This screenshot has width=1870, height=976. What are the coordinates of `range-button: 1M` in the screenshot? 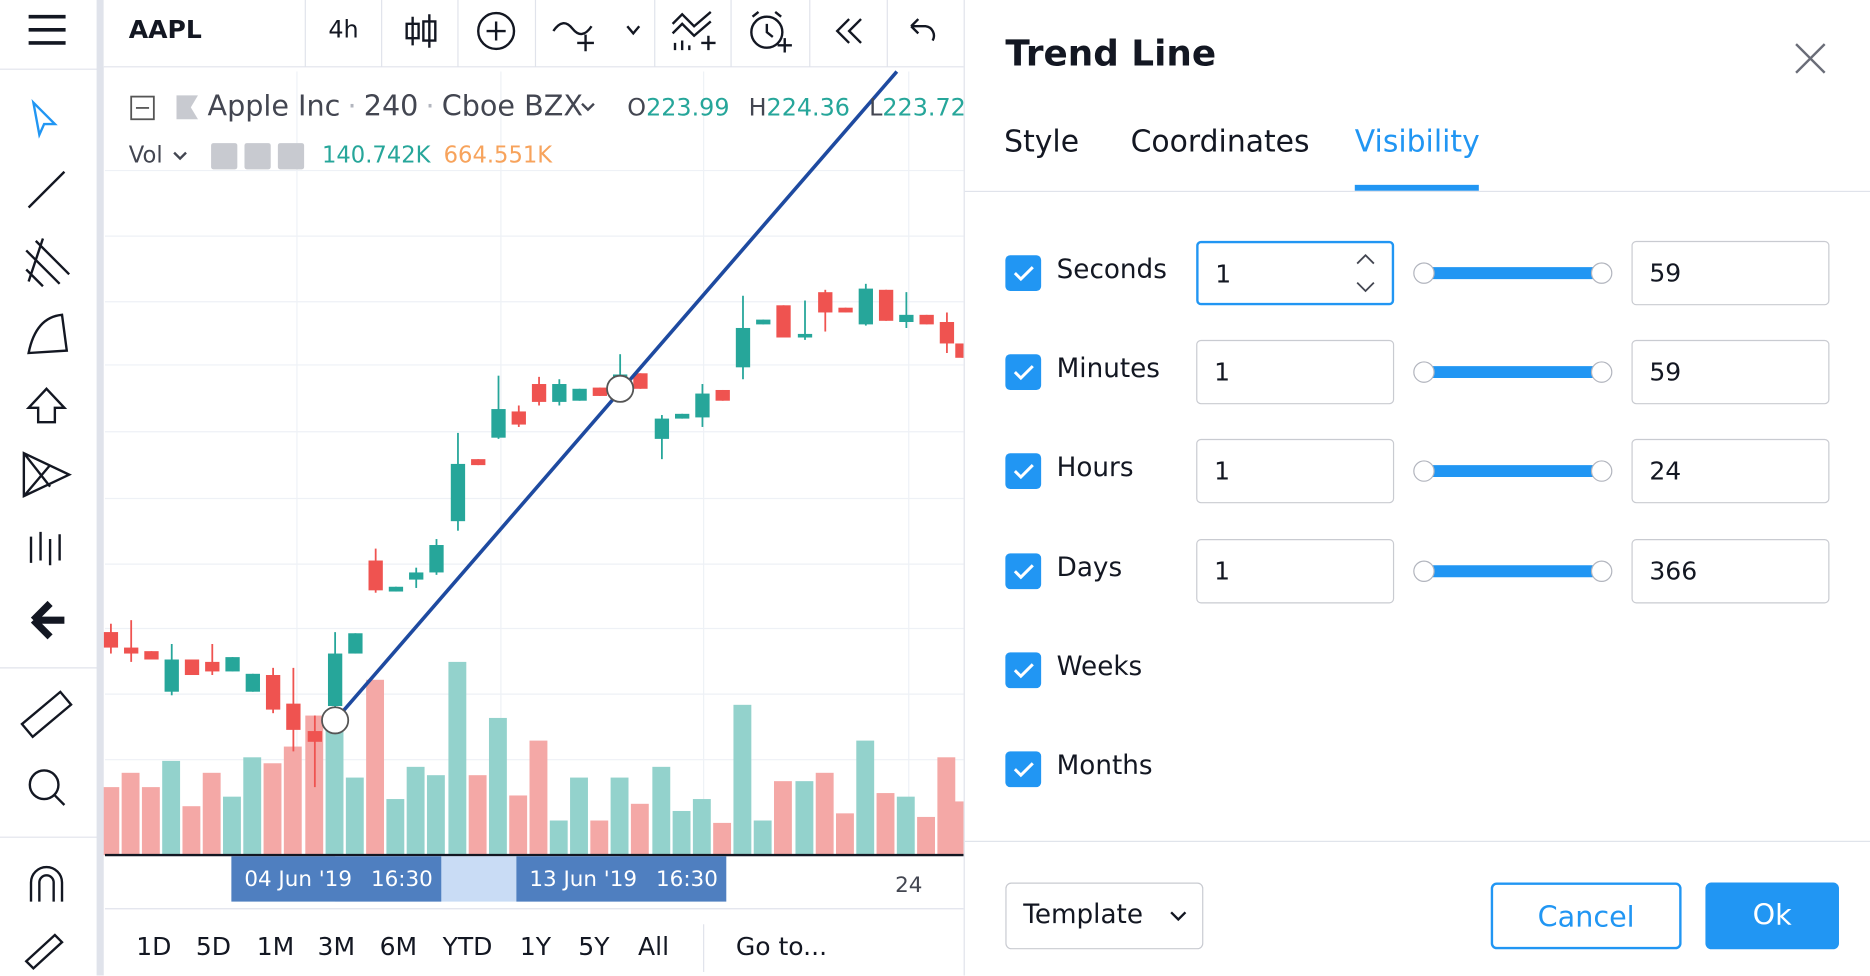 It's located at (276, 946).